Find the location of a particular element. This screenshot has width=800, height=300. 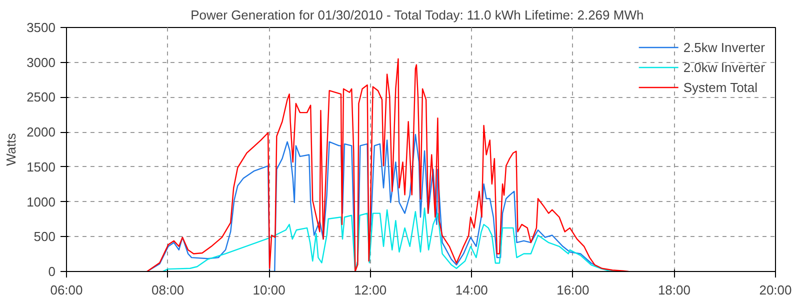

x-tick-label: 10:00 is located at coordinates (269, 290).